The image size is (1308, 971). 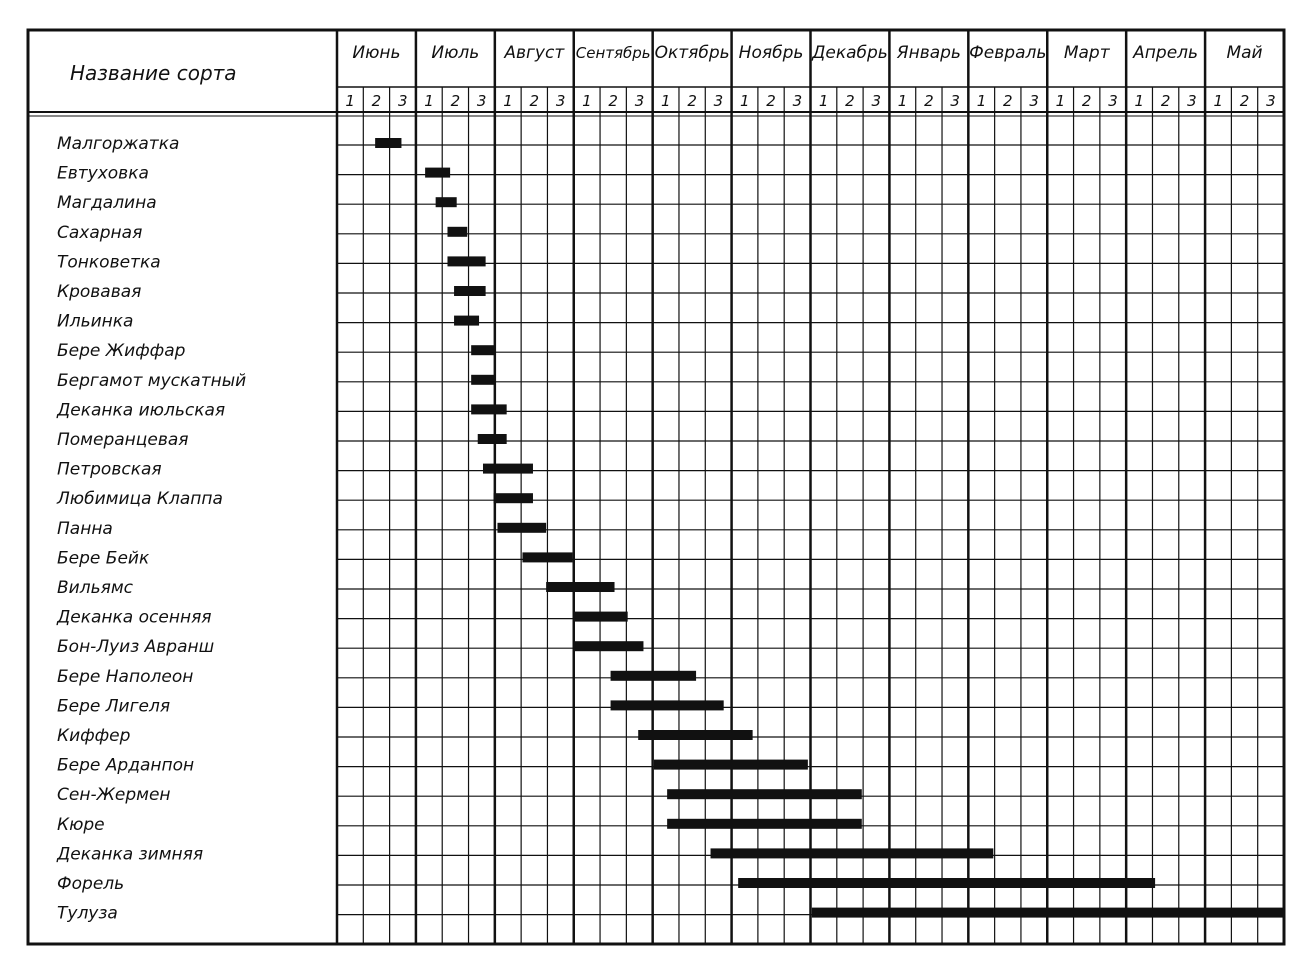 What do you see at coordinates (771, 53) in the screenshot?
I see `month-label: Ноябрь` at bounding box center [771, 53].